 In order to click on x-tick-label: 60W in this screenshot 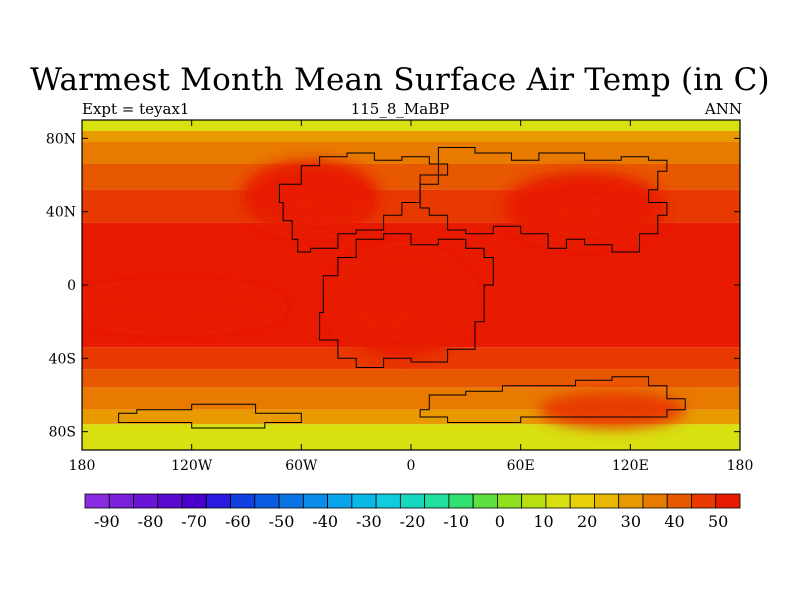, I will do `click(301, 466)`.